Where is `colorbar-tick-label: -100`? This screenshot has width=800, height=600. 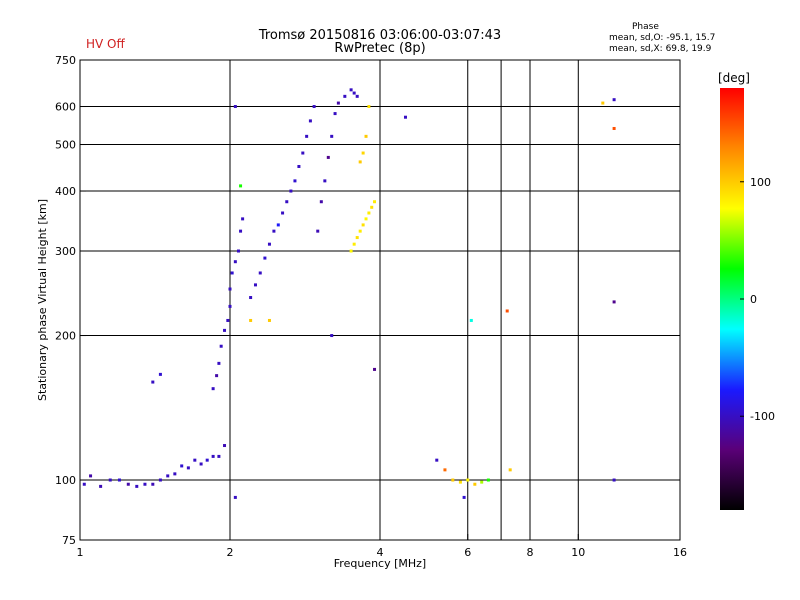
colorbar-tick-label: -100 is located at coordinates (762, 416).